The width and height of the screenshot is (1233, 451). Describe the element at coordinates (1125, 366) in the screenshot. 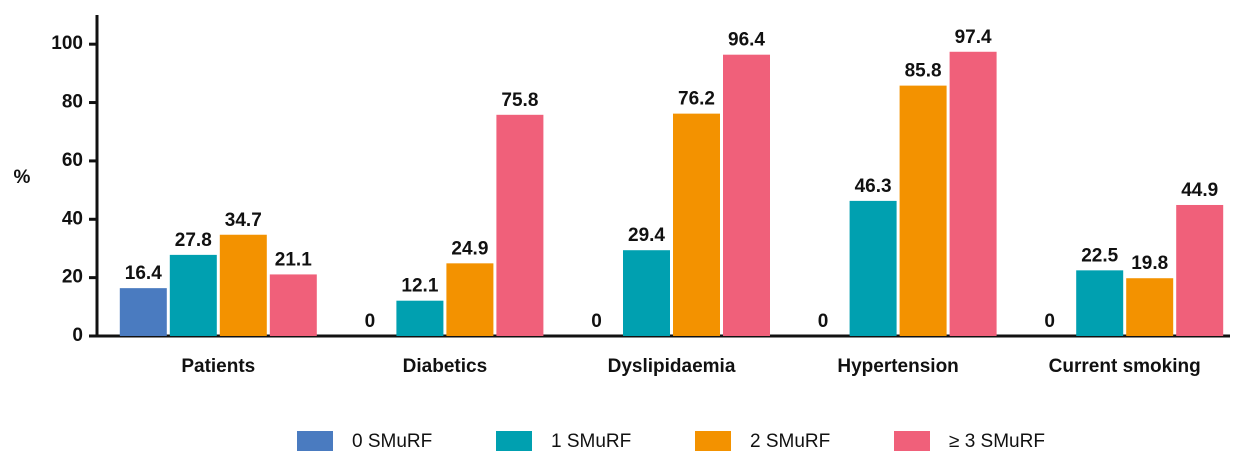

I see `x-tick-label: Current smoking` at that location.